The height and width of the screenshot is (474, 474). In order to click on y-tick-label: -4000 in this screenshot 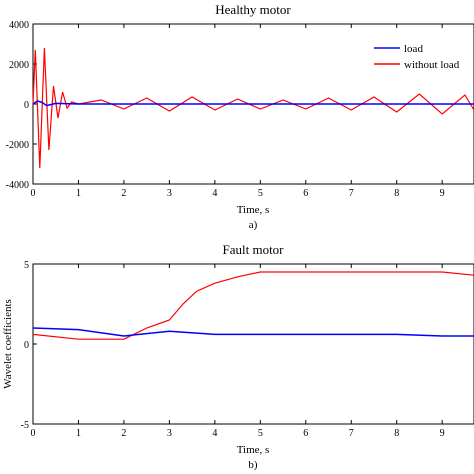, I will do `click(17, 185)`.